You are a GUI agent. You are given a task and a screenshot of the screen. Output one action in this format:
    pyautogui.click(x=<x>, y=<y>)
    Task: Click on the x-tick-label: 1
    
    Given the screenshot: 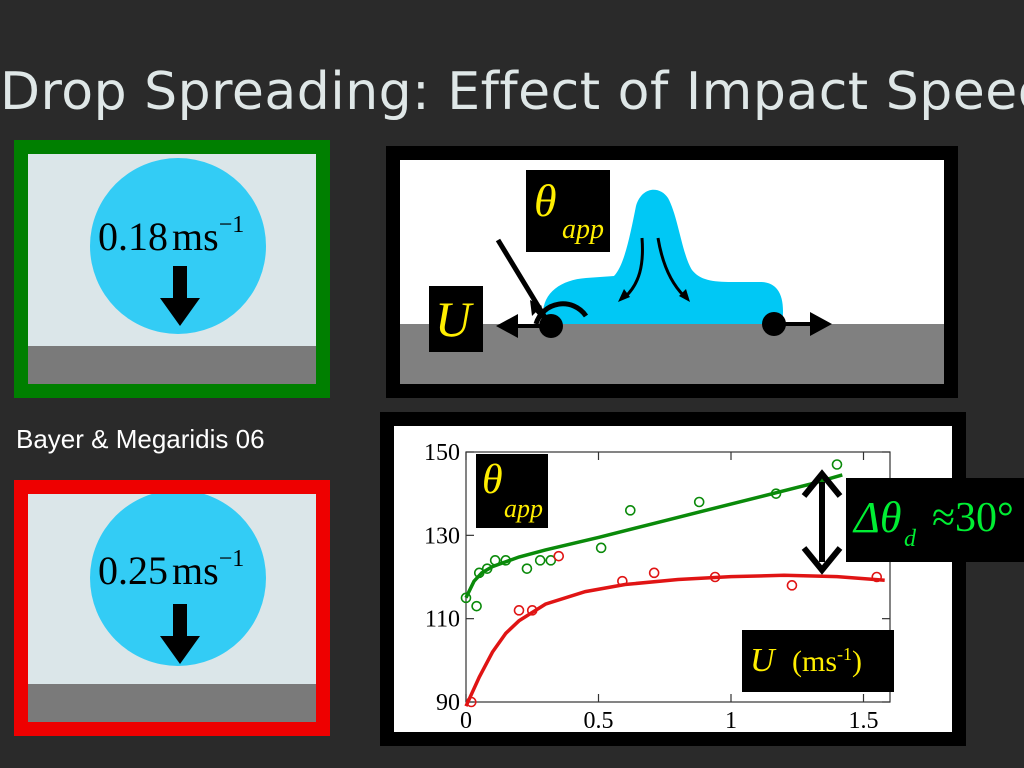 What is the action you would take?
    pyautogui.click(x=731, y=721)
    